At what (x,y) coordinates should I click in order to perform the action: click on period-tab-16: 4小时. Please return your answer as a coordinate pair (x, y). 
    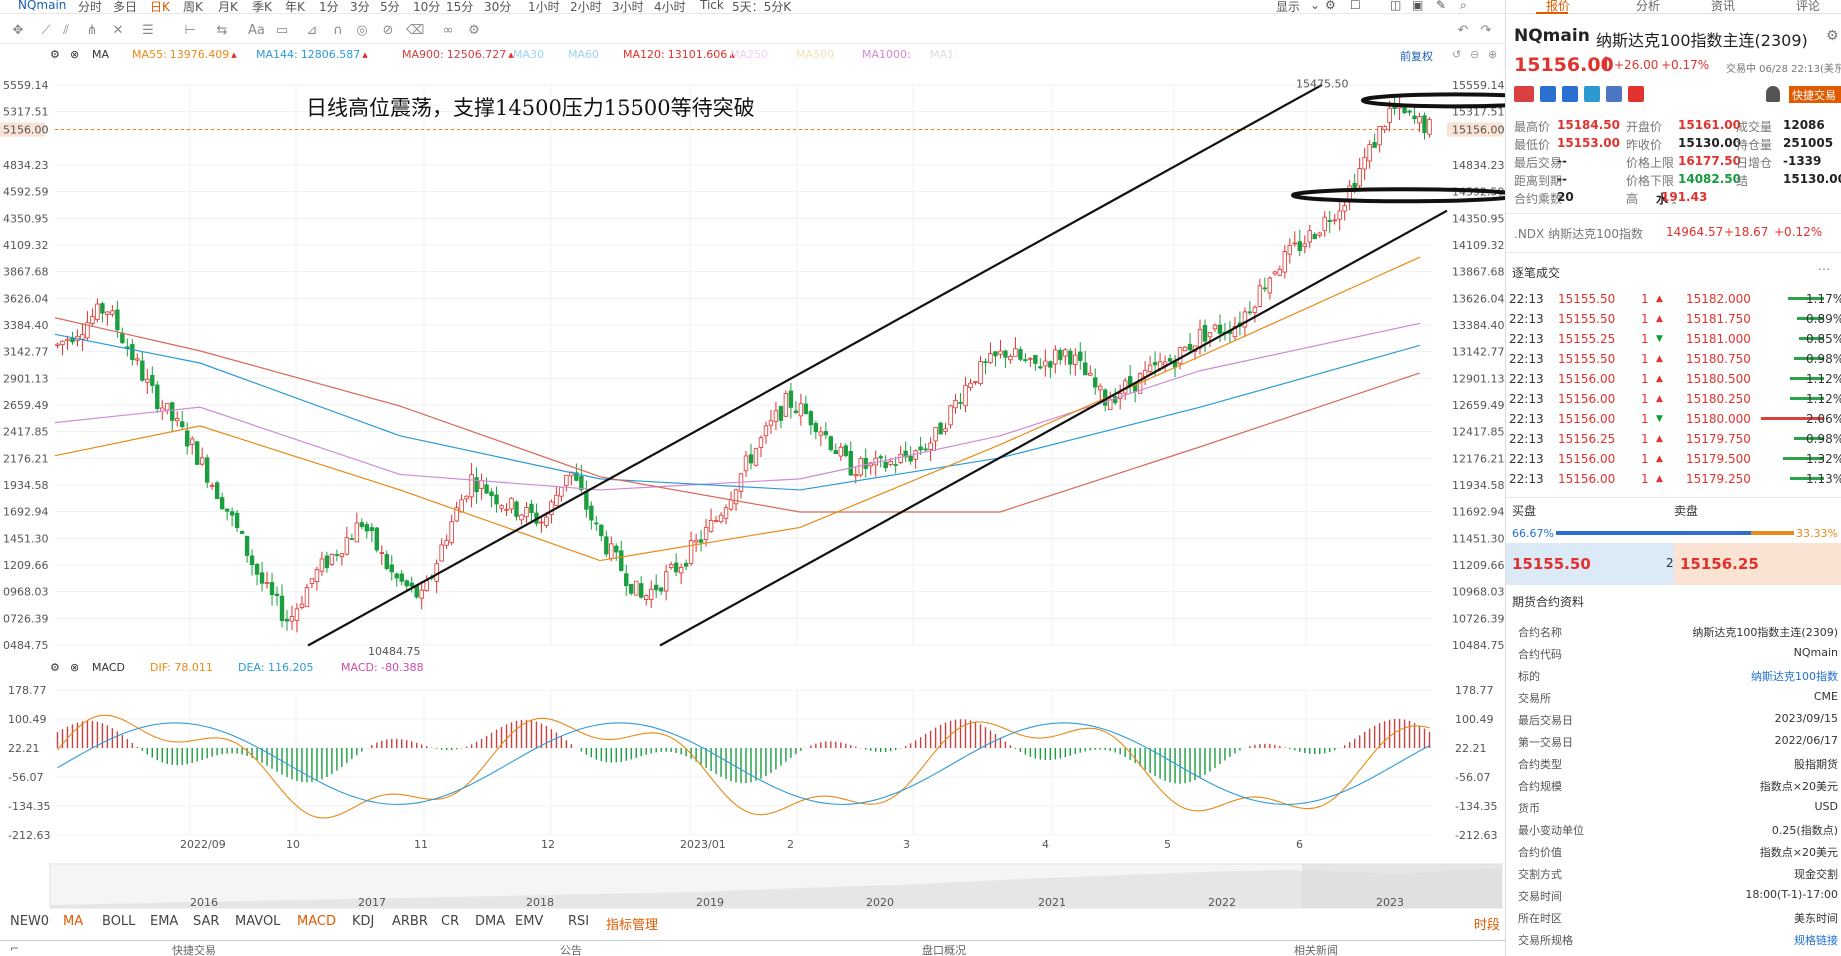
    Looking at the image, I should click on (670, 7).